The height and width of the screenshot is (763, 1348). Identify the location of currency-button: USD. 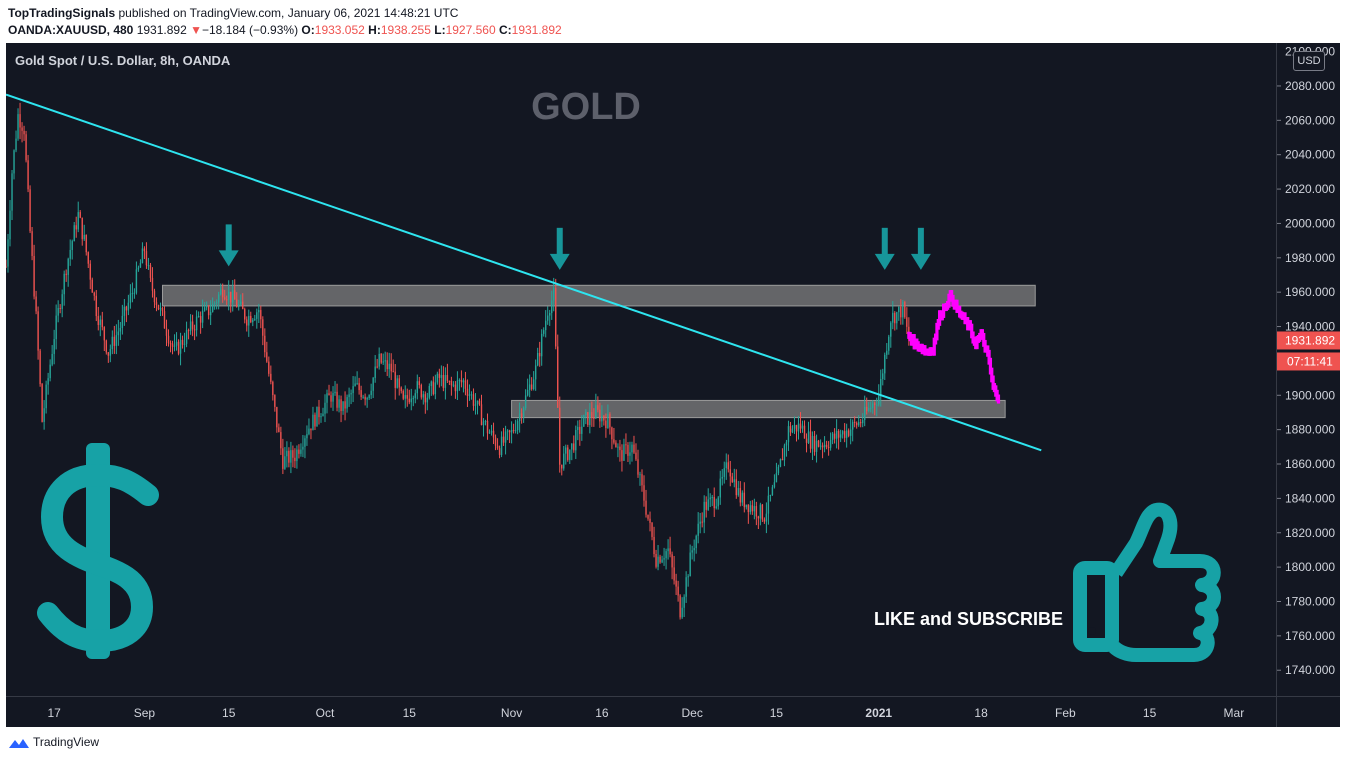
(1309, 61).